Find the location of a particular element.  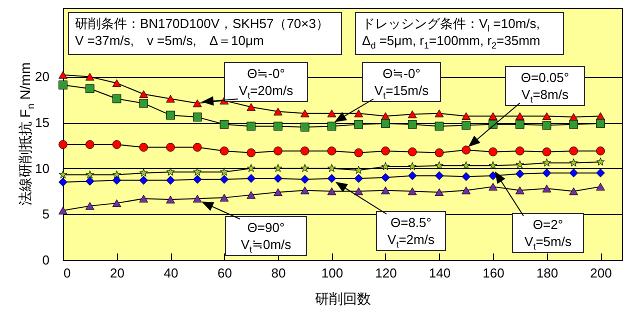

x-tick-label: 80 is located at coordinates (278, 273).